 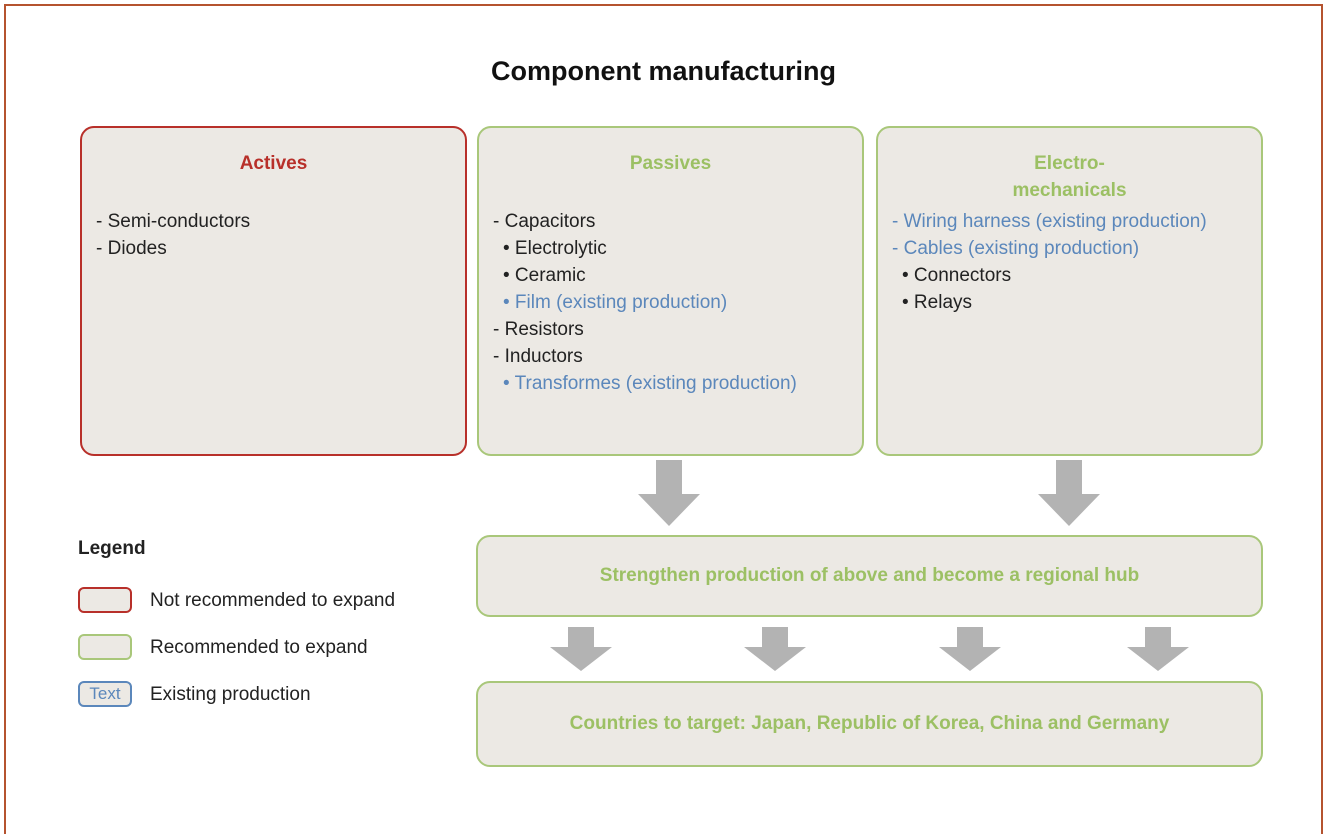 What do you see at coordinates (105, 600) in the screenshot?
I see `legend-swatch-red` at bounding box center [105, 600].